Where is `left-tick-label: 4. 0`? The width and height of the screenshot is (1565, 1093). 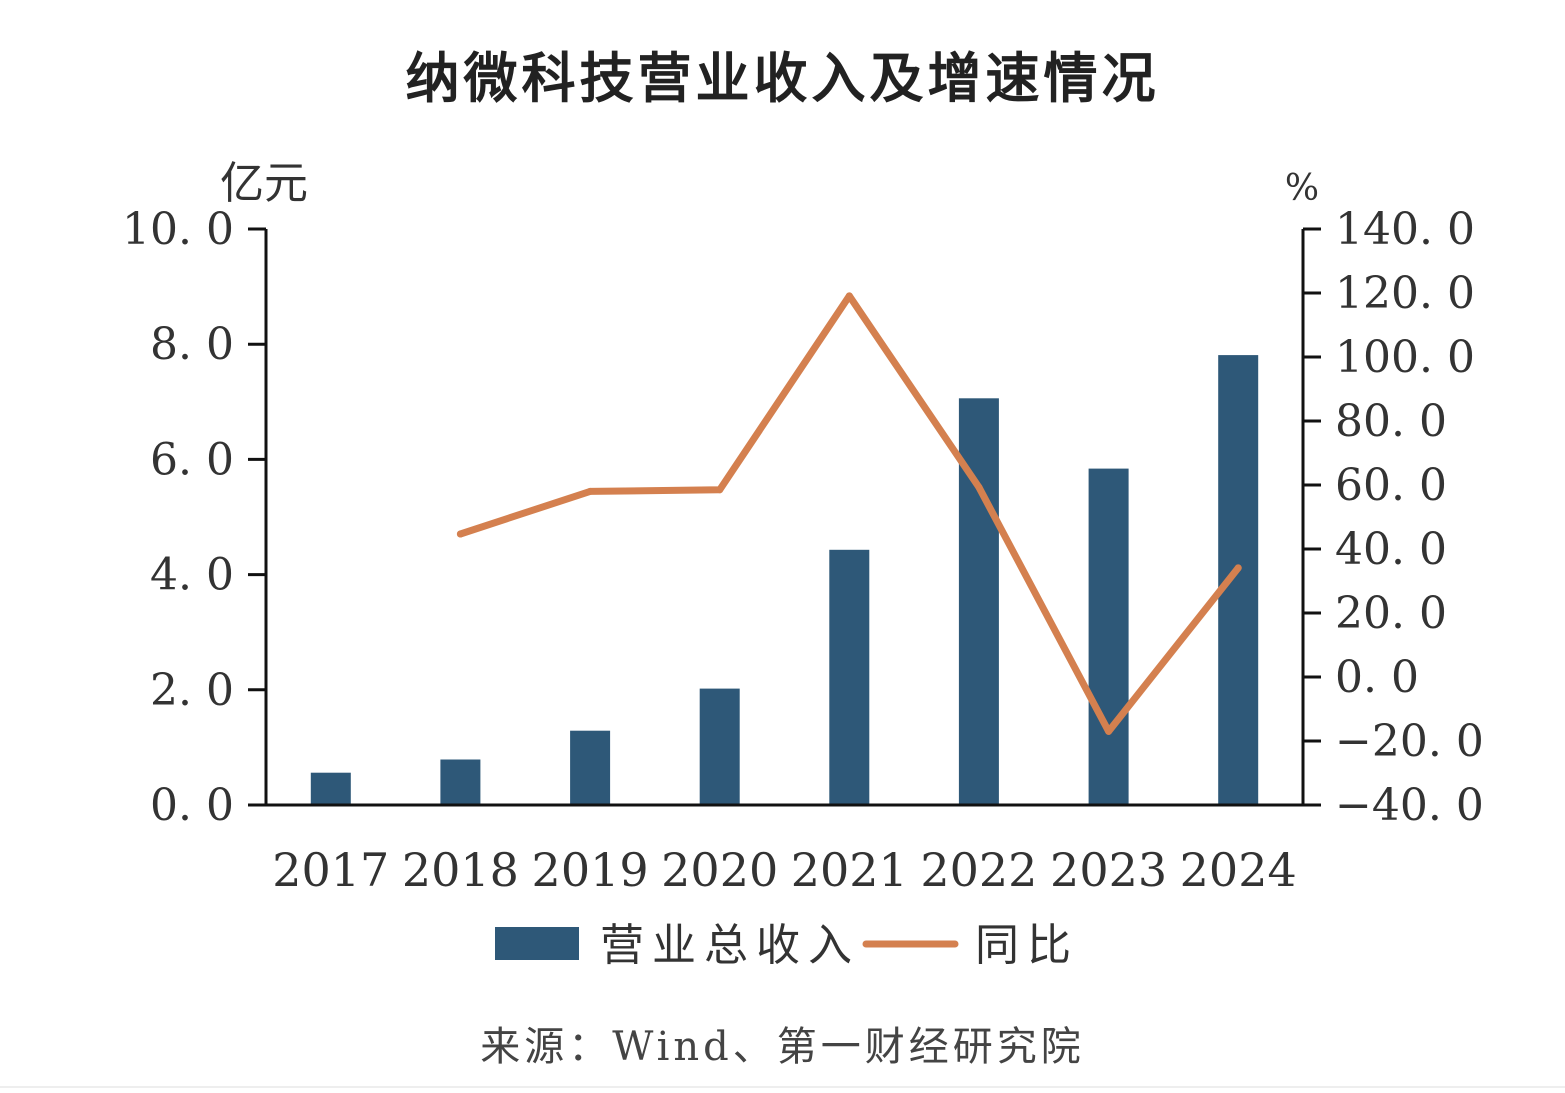
left-tick-label: 4. 0 is located at coordinates (192, 575).